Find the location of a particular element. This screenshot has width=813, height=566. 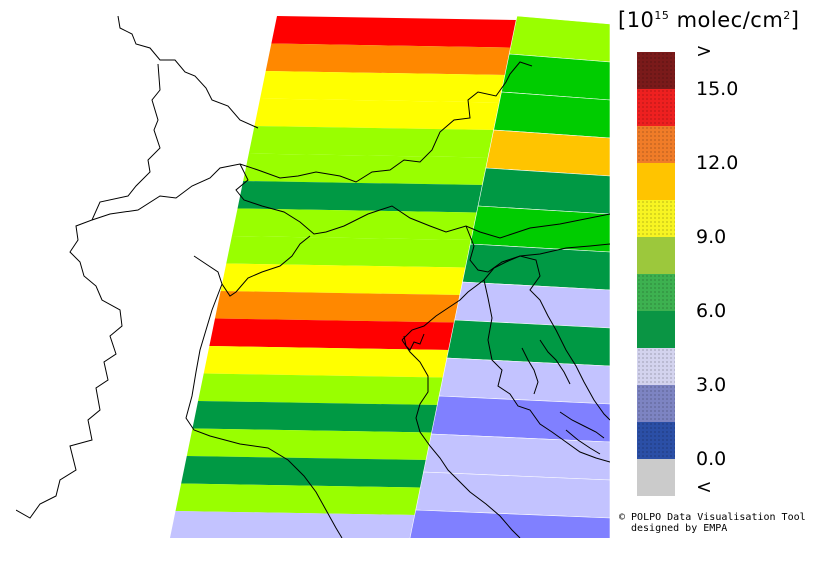

venice-lagoon is located at coordinates (414, 342).